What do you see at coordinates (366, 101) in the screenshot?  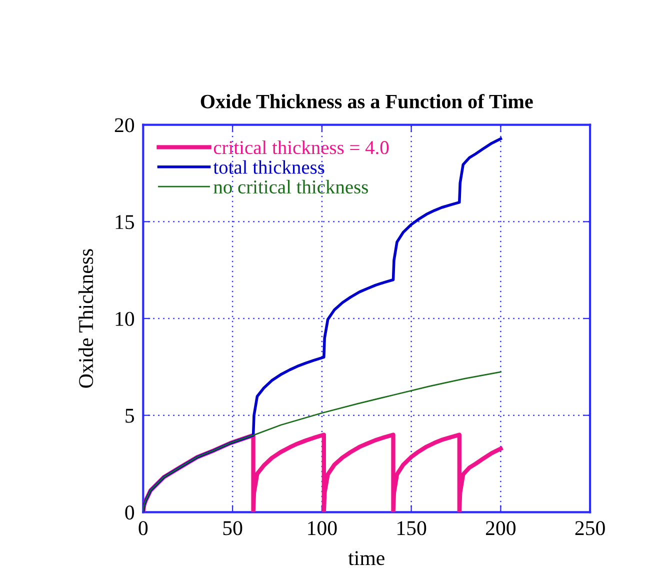 I see `chart-title: Oxide Thickness as a Function of Time` at bounding box center [366, 101].